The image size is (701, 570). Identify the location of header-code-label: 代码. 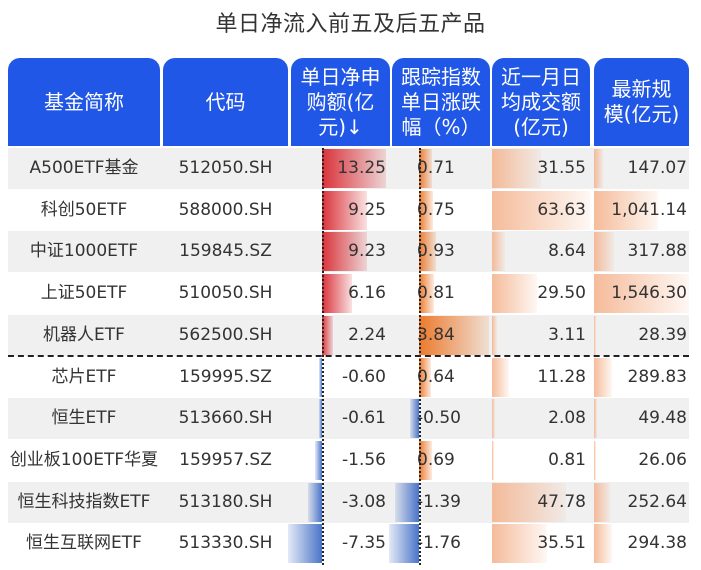
(225, 101).